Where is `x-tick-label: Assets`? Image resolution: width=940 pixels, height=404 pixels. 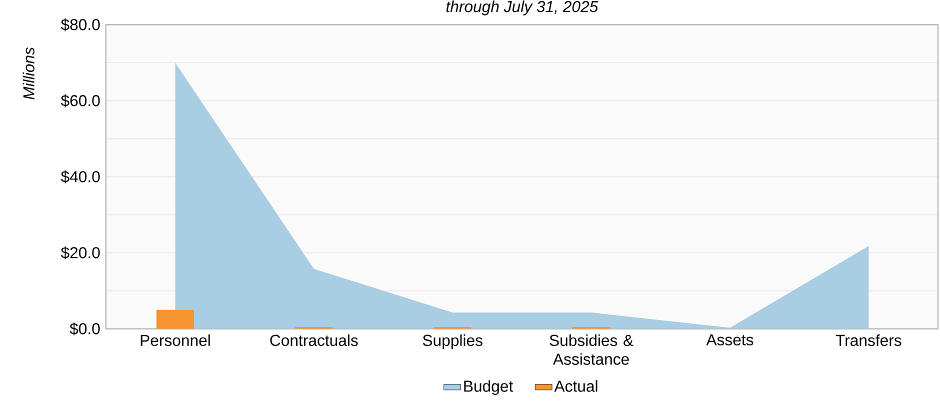
x-tick-label: Assets is located at coordinates (730, 340).